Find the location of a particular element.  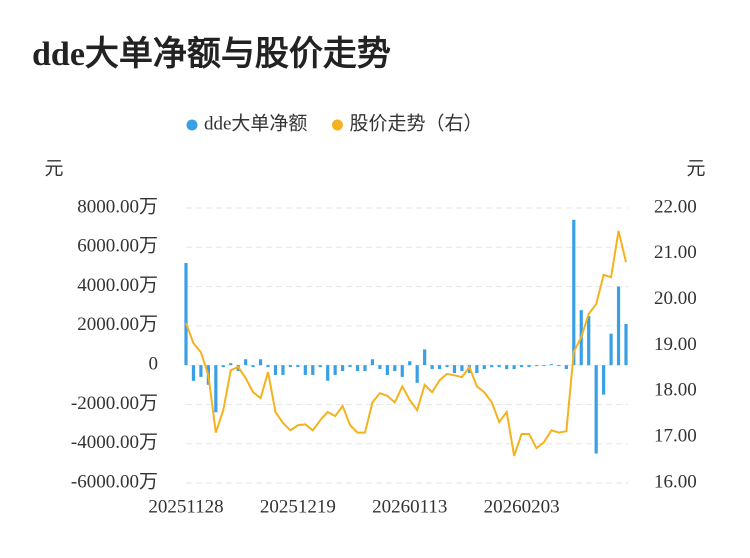

y2-tick-label: 18.00 is located at coordinates (675, 390).